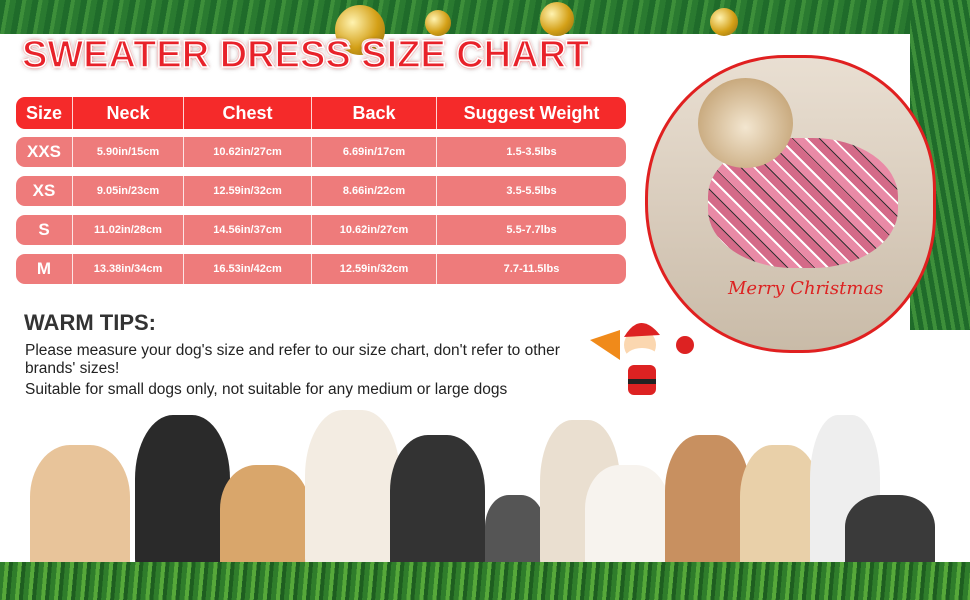 Image resolution: width=970 pixels, height=600 pixels. What do you see at coordinates (531, 230) in the screenshot?
I see `weight-cell: 5.5-7.7lbs` at bounding box center [531, 230].